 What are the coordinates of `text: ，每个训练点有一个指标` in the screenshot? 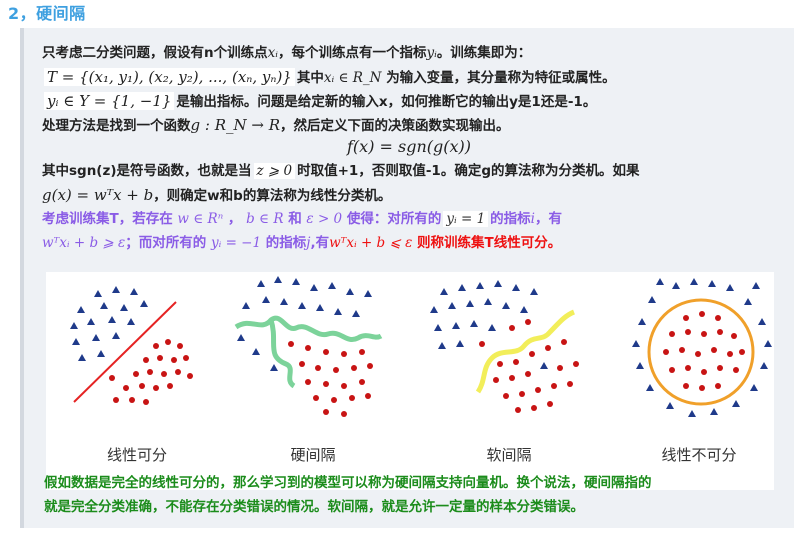 It's located at (352, 53).